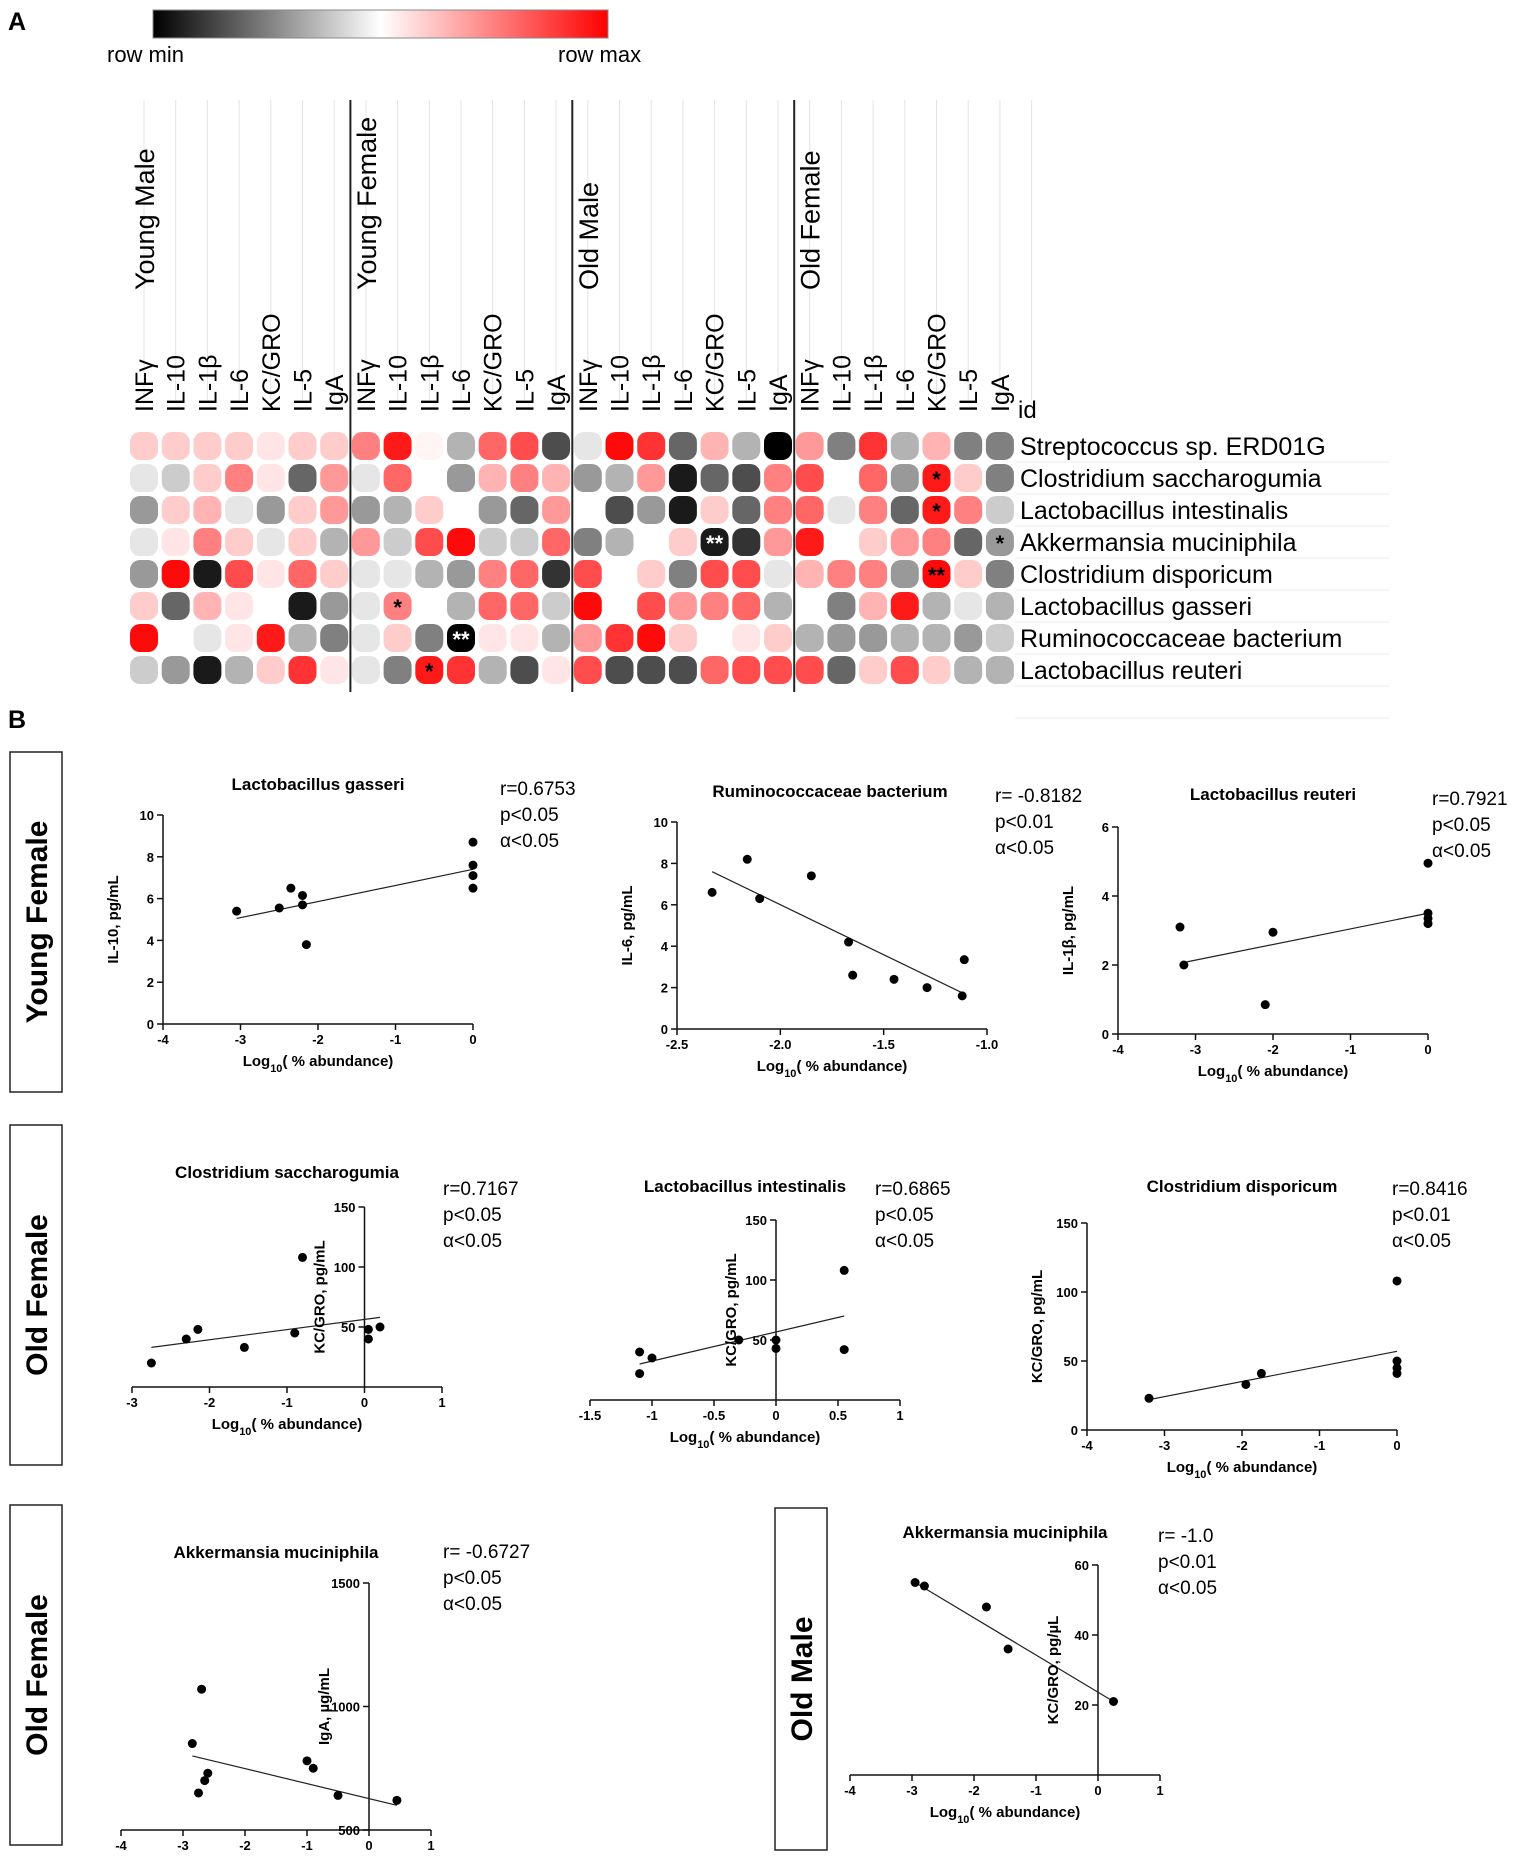 The width and height of the screenshot is (1535, 1857). I want to click on regression-line, so click(266, 1332).